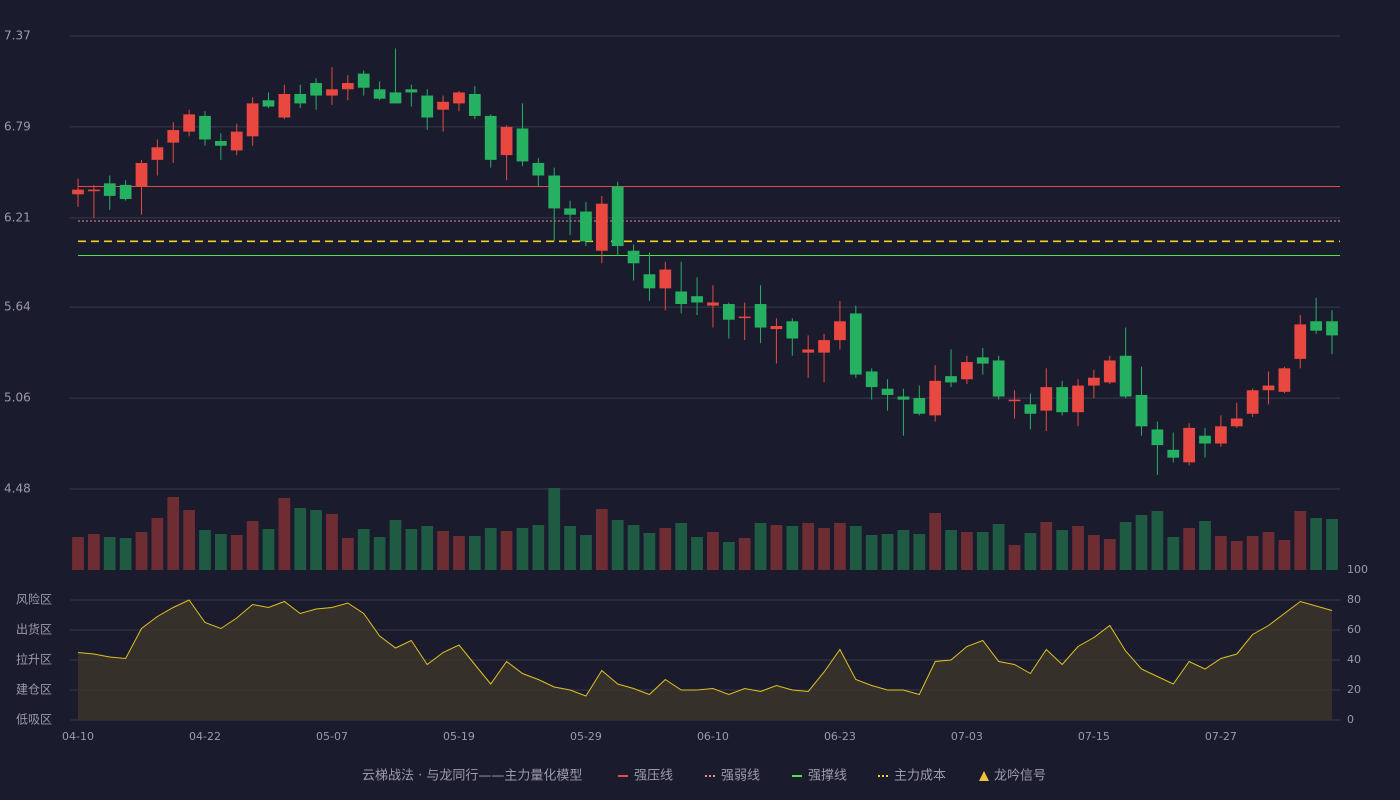 The width and height of the screenshot is (1400, 800). What do you see at coordinates (17, 217) in the screenshot?
I see `y-tick-label: 6.21` at bounding box center [17, 217].